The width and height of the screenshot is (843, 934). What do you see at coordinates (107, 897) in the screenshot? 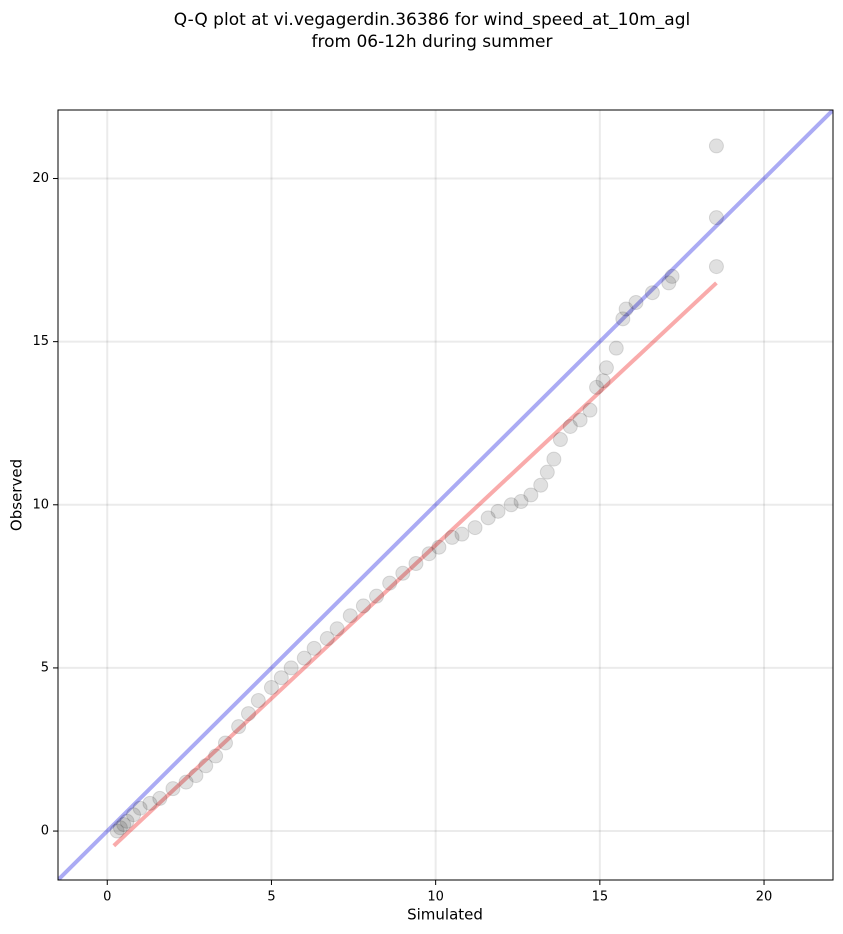
I see `x-tick-label: 0` at bounding box center [107, 897].